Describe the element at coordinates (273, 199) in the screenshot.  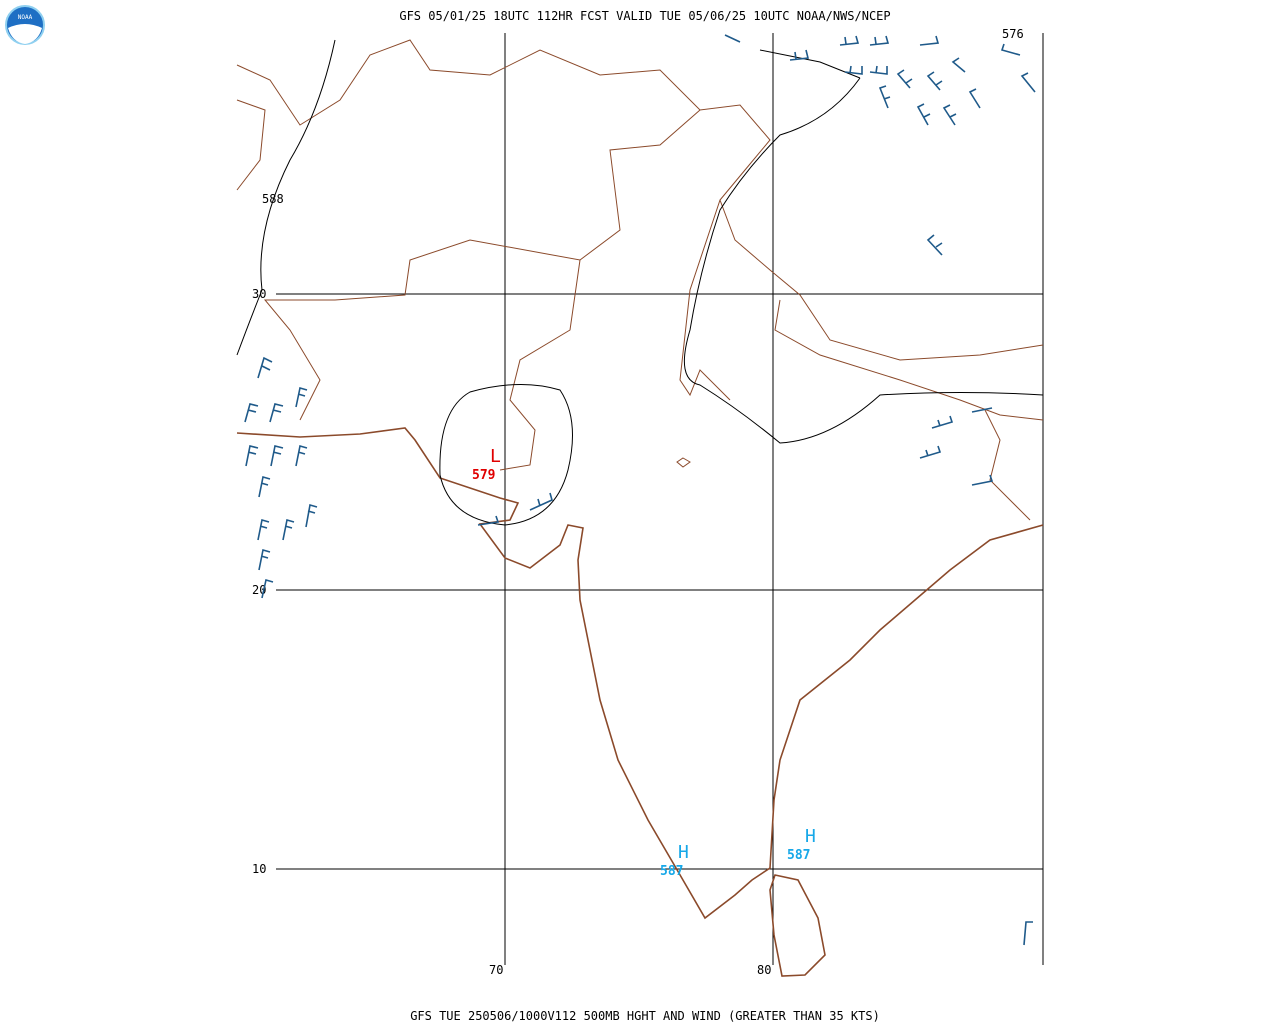
I see `contour-label: 588` at that location.